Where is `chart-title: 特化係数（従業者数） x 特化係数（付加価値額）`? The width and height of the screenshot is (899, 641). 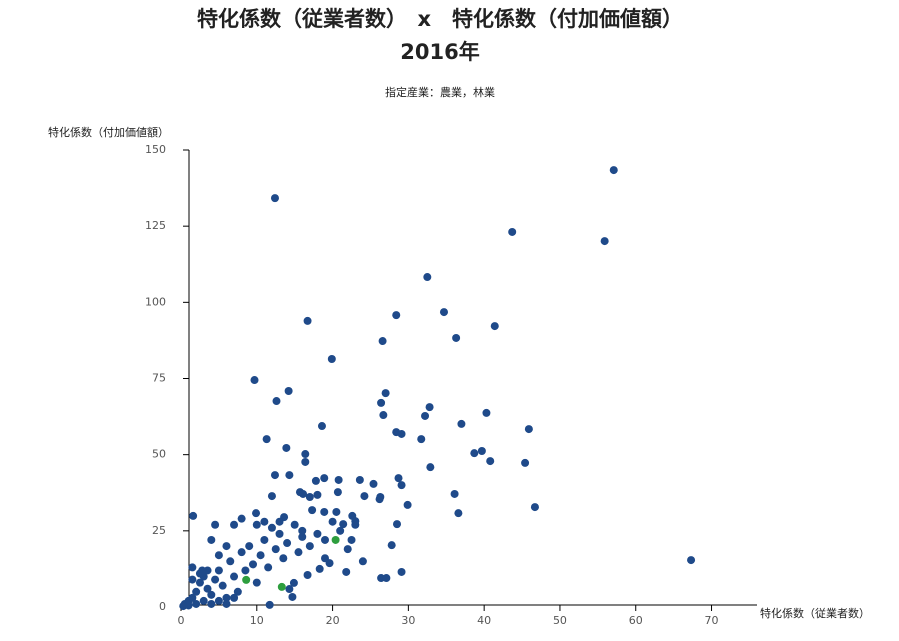 chart-title: 特化係数（従業者数） x 特化係数（付加価値額） is located at coordinates (440, 19).